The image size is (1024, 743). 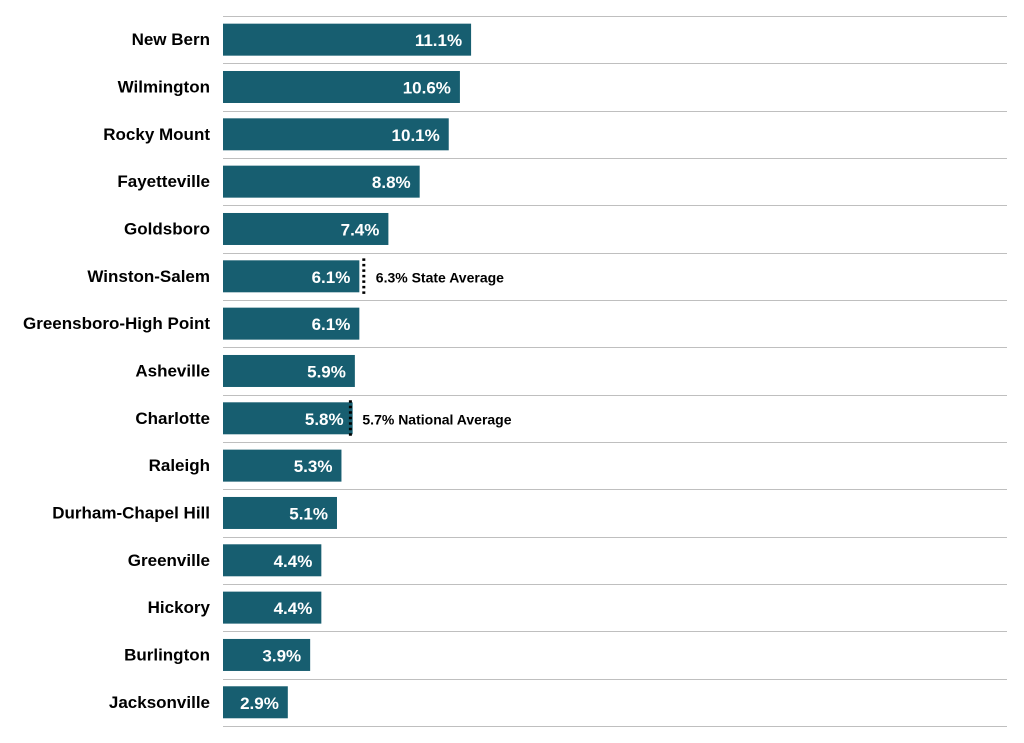 I want to click on category-label: New Bern, so click(x=171, y=39).